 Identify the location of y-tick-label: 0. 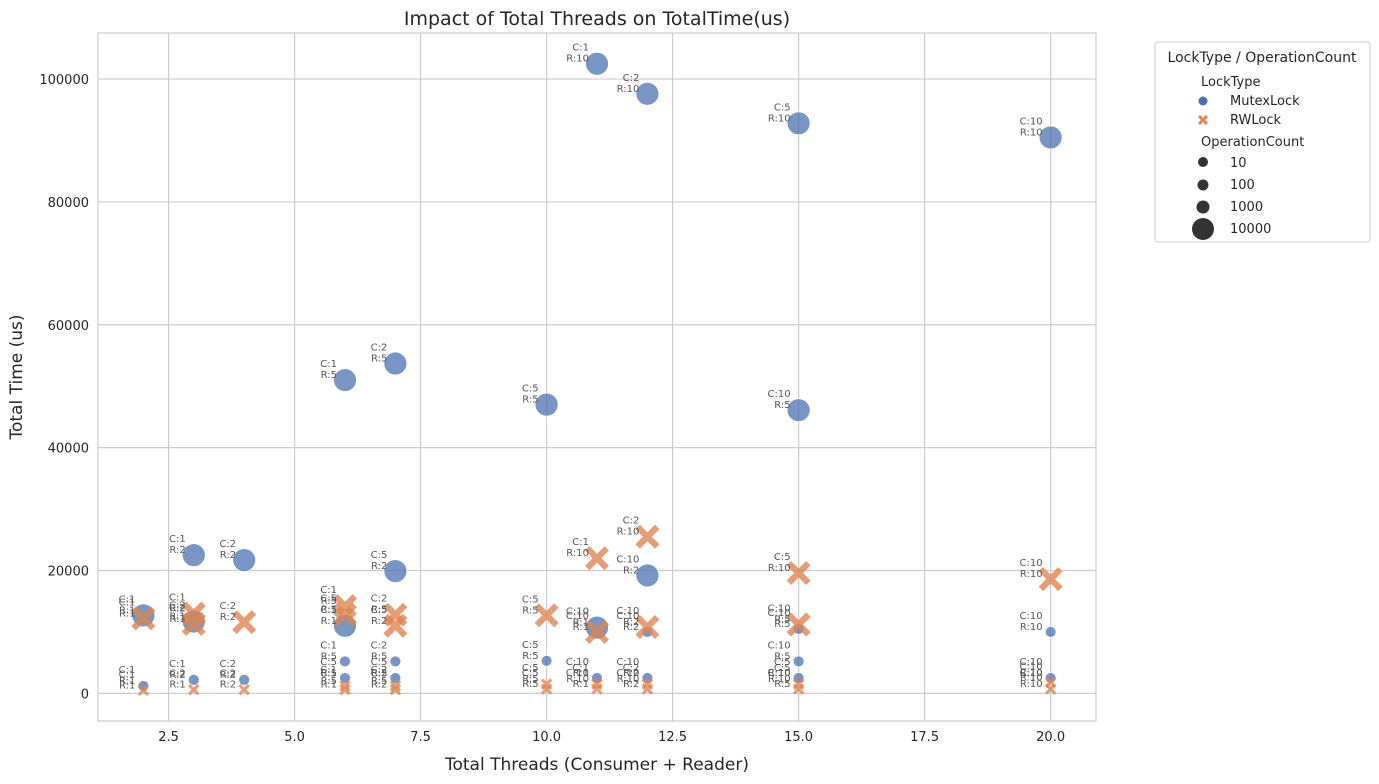
(85, 694).